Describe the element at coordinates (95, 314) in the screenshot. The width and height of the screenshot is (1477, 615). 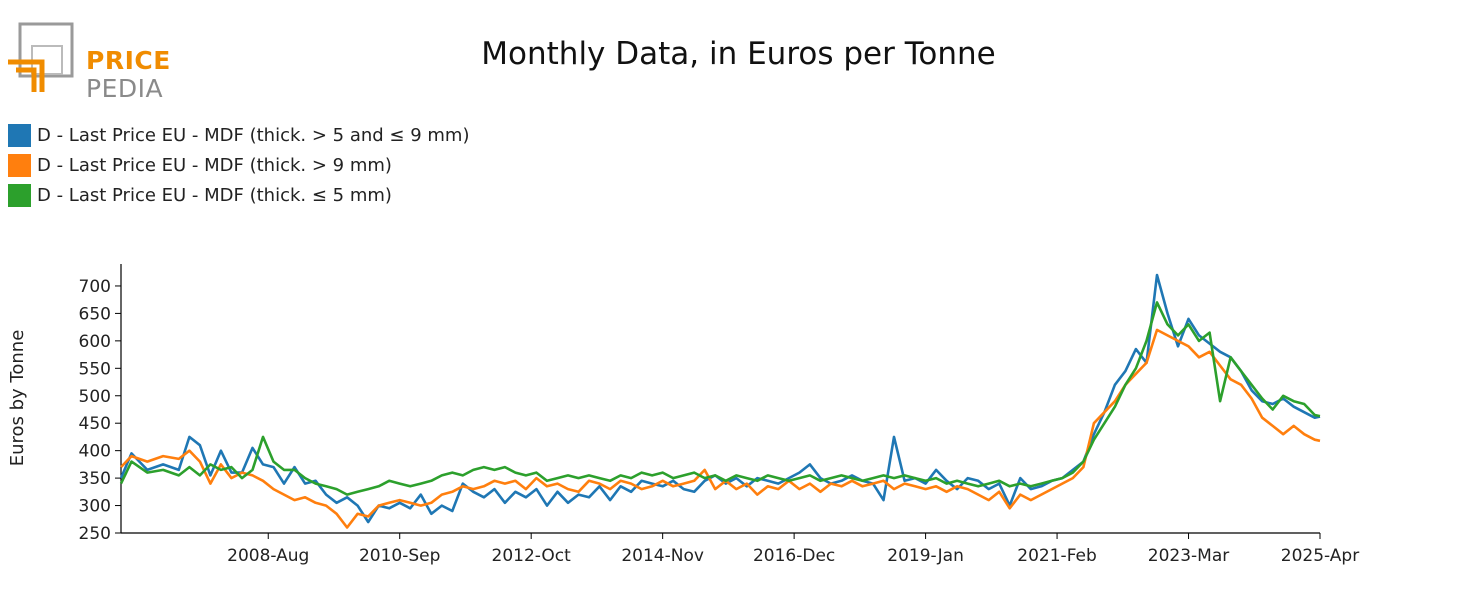
I see `y-tick-label: 650` at that location.